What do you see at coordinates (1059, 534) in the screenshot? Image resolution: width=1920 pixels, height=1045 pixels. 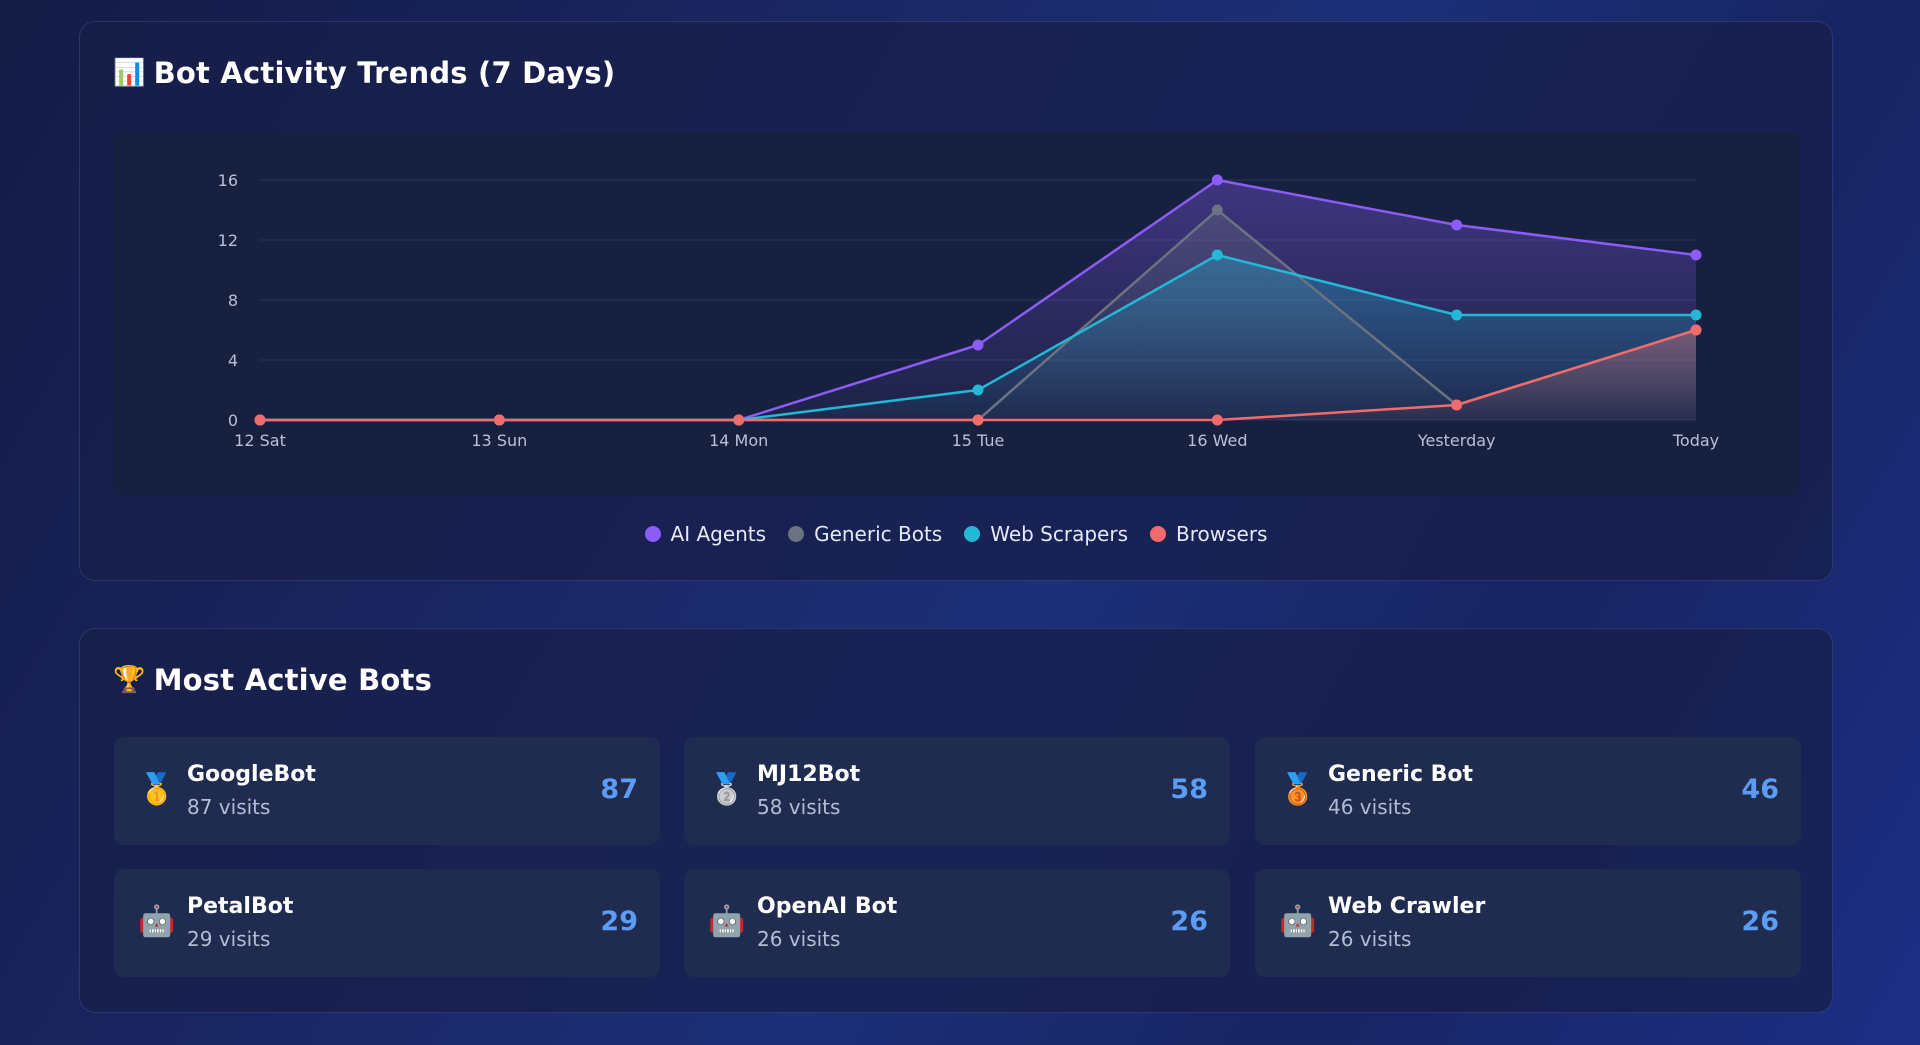 I see `legend-label: Web Scrapers` at bounding box center [1059, 534].